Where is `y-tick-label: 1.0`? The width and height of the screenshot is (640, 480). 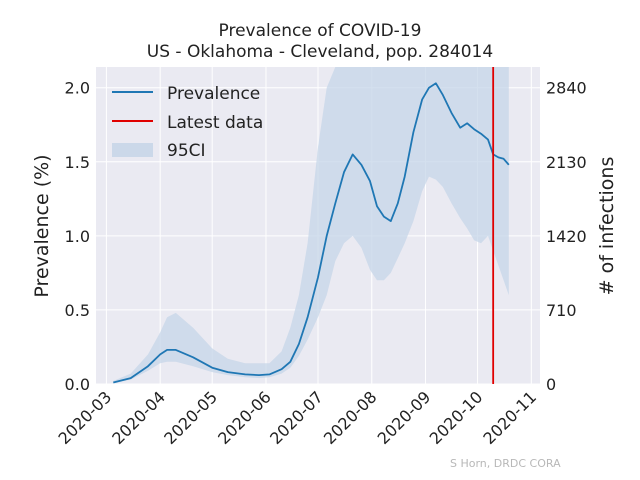
y-tick-label: 1.0 is located at coordinates (77, 236).